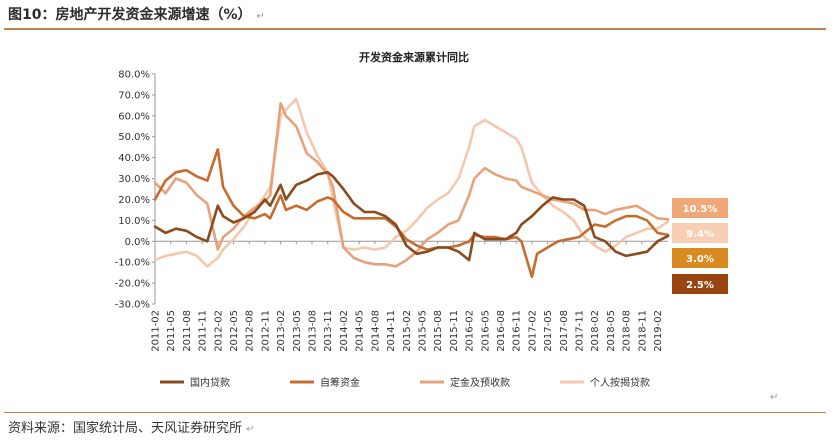 Image resolution: width=834 pixels, height=443 pixels. Describe the element at coordinates (564, 331) in the screenshot. I see `x-tick-label: 2017-08` at that location.